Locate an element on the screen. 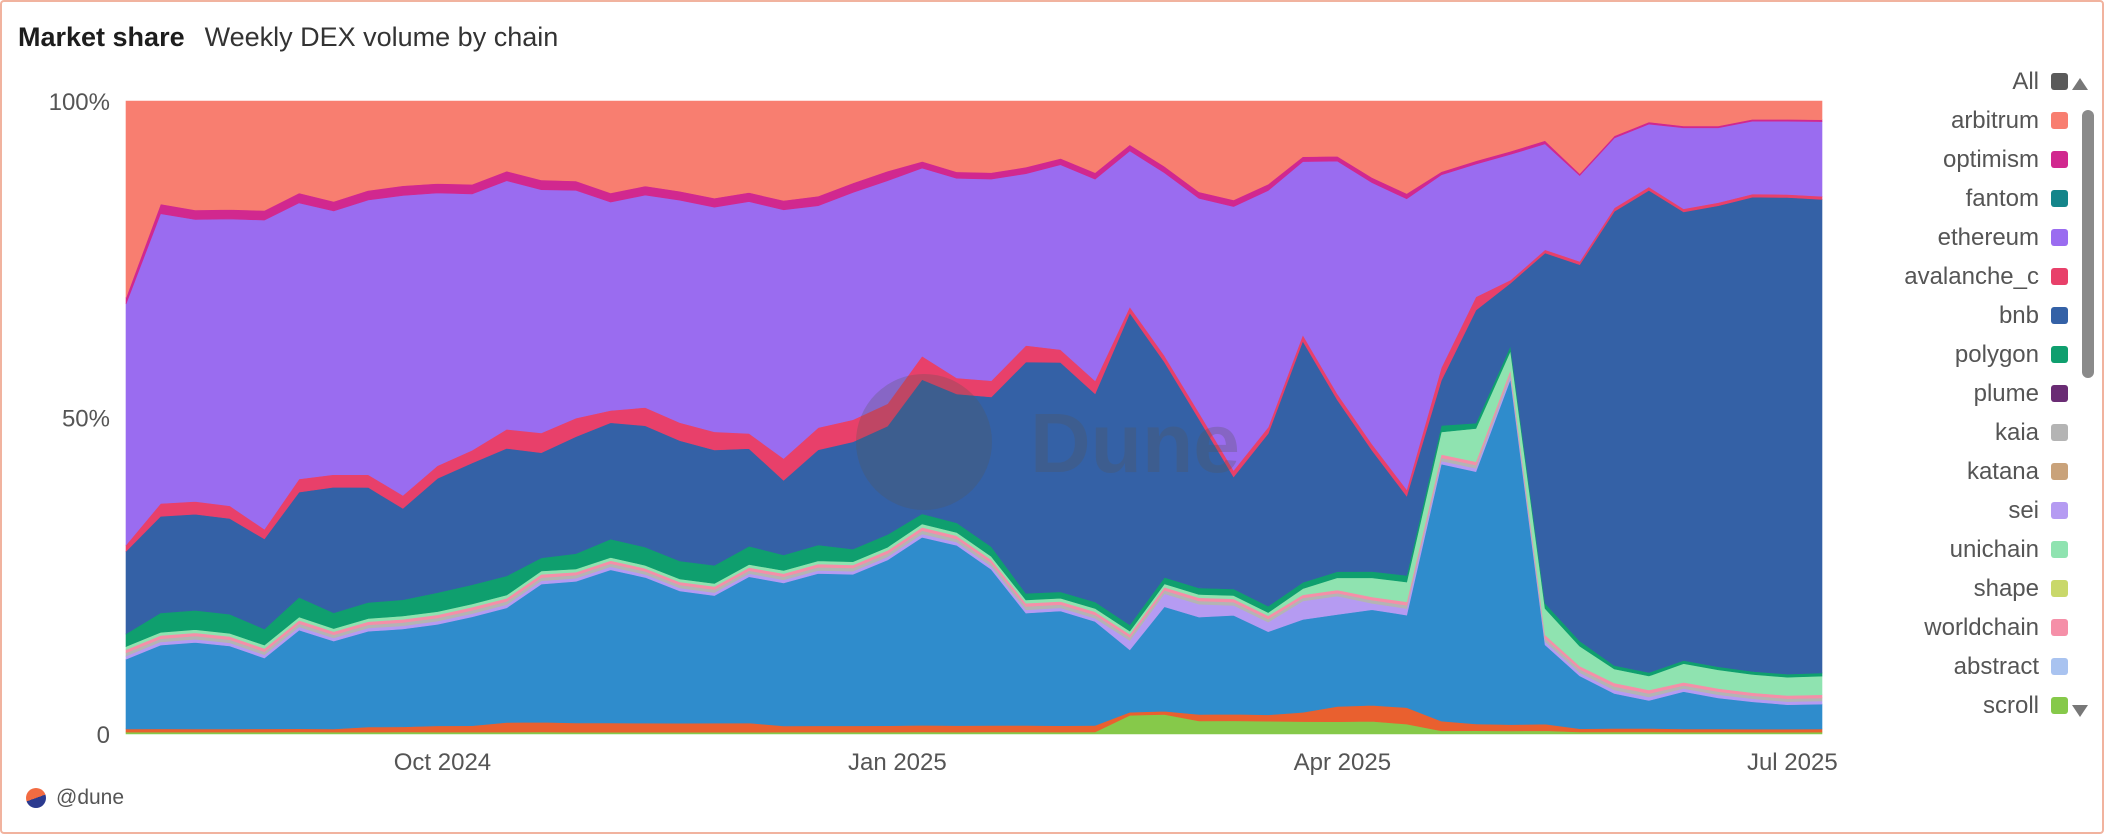 This screenshot has height=834, width=2104. legend-item-shape: shape is located at coordinates (1948, 588).